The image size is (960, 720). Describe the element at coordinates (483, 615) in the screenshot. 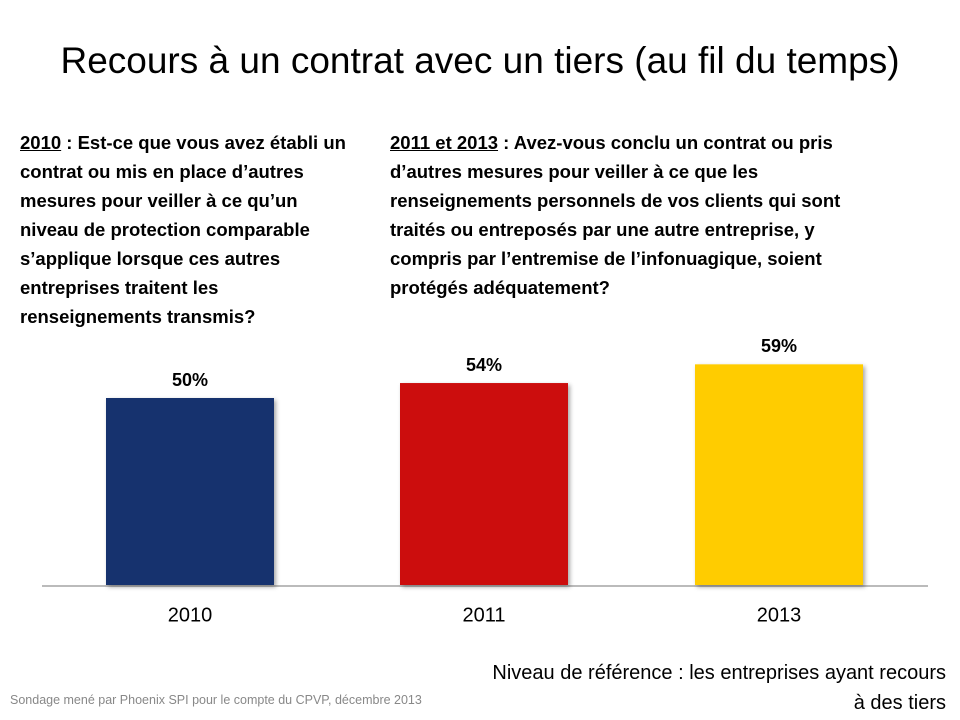

I see `x-tick-label: 2011` at that location.